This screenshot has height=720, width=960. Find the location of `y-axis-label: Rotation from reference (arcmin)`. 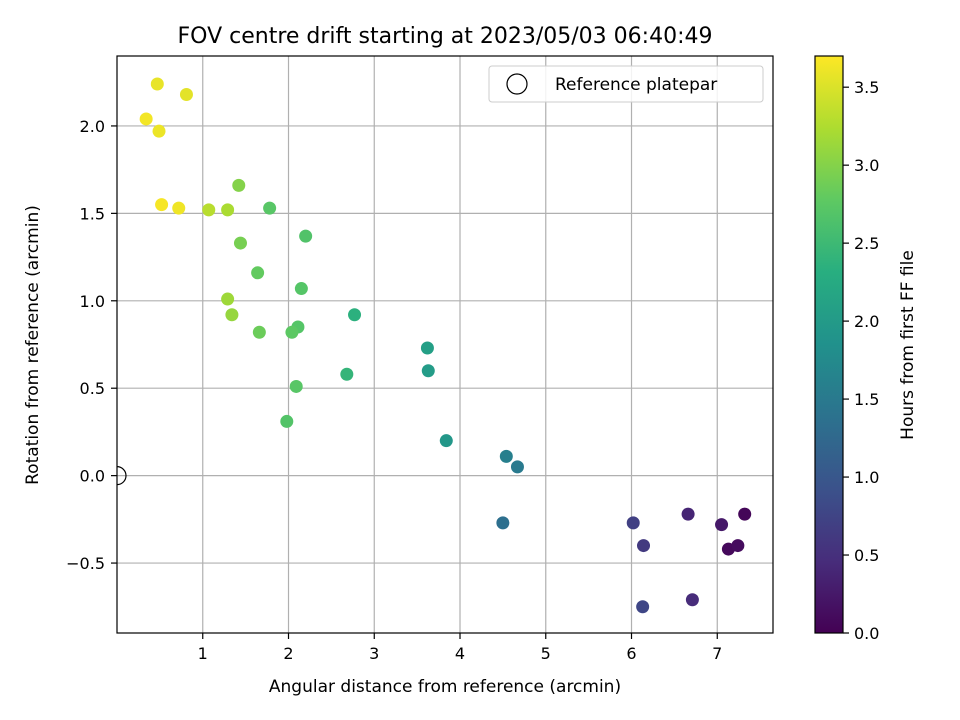

y-axis-label: Rotation from reference (arcmin) is located at coordinates (33, 345).